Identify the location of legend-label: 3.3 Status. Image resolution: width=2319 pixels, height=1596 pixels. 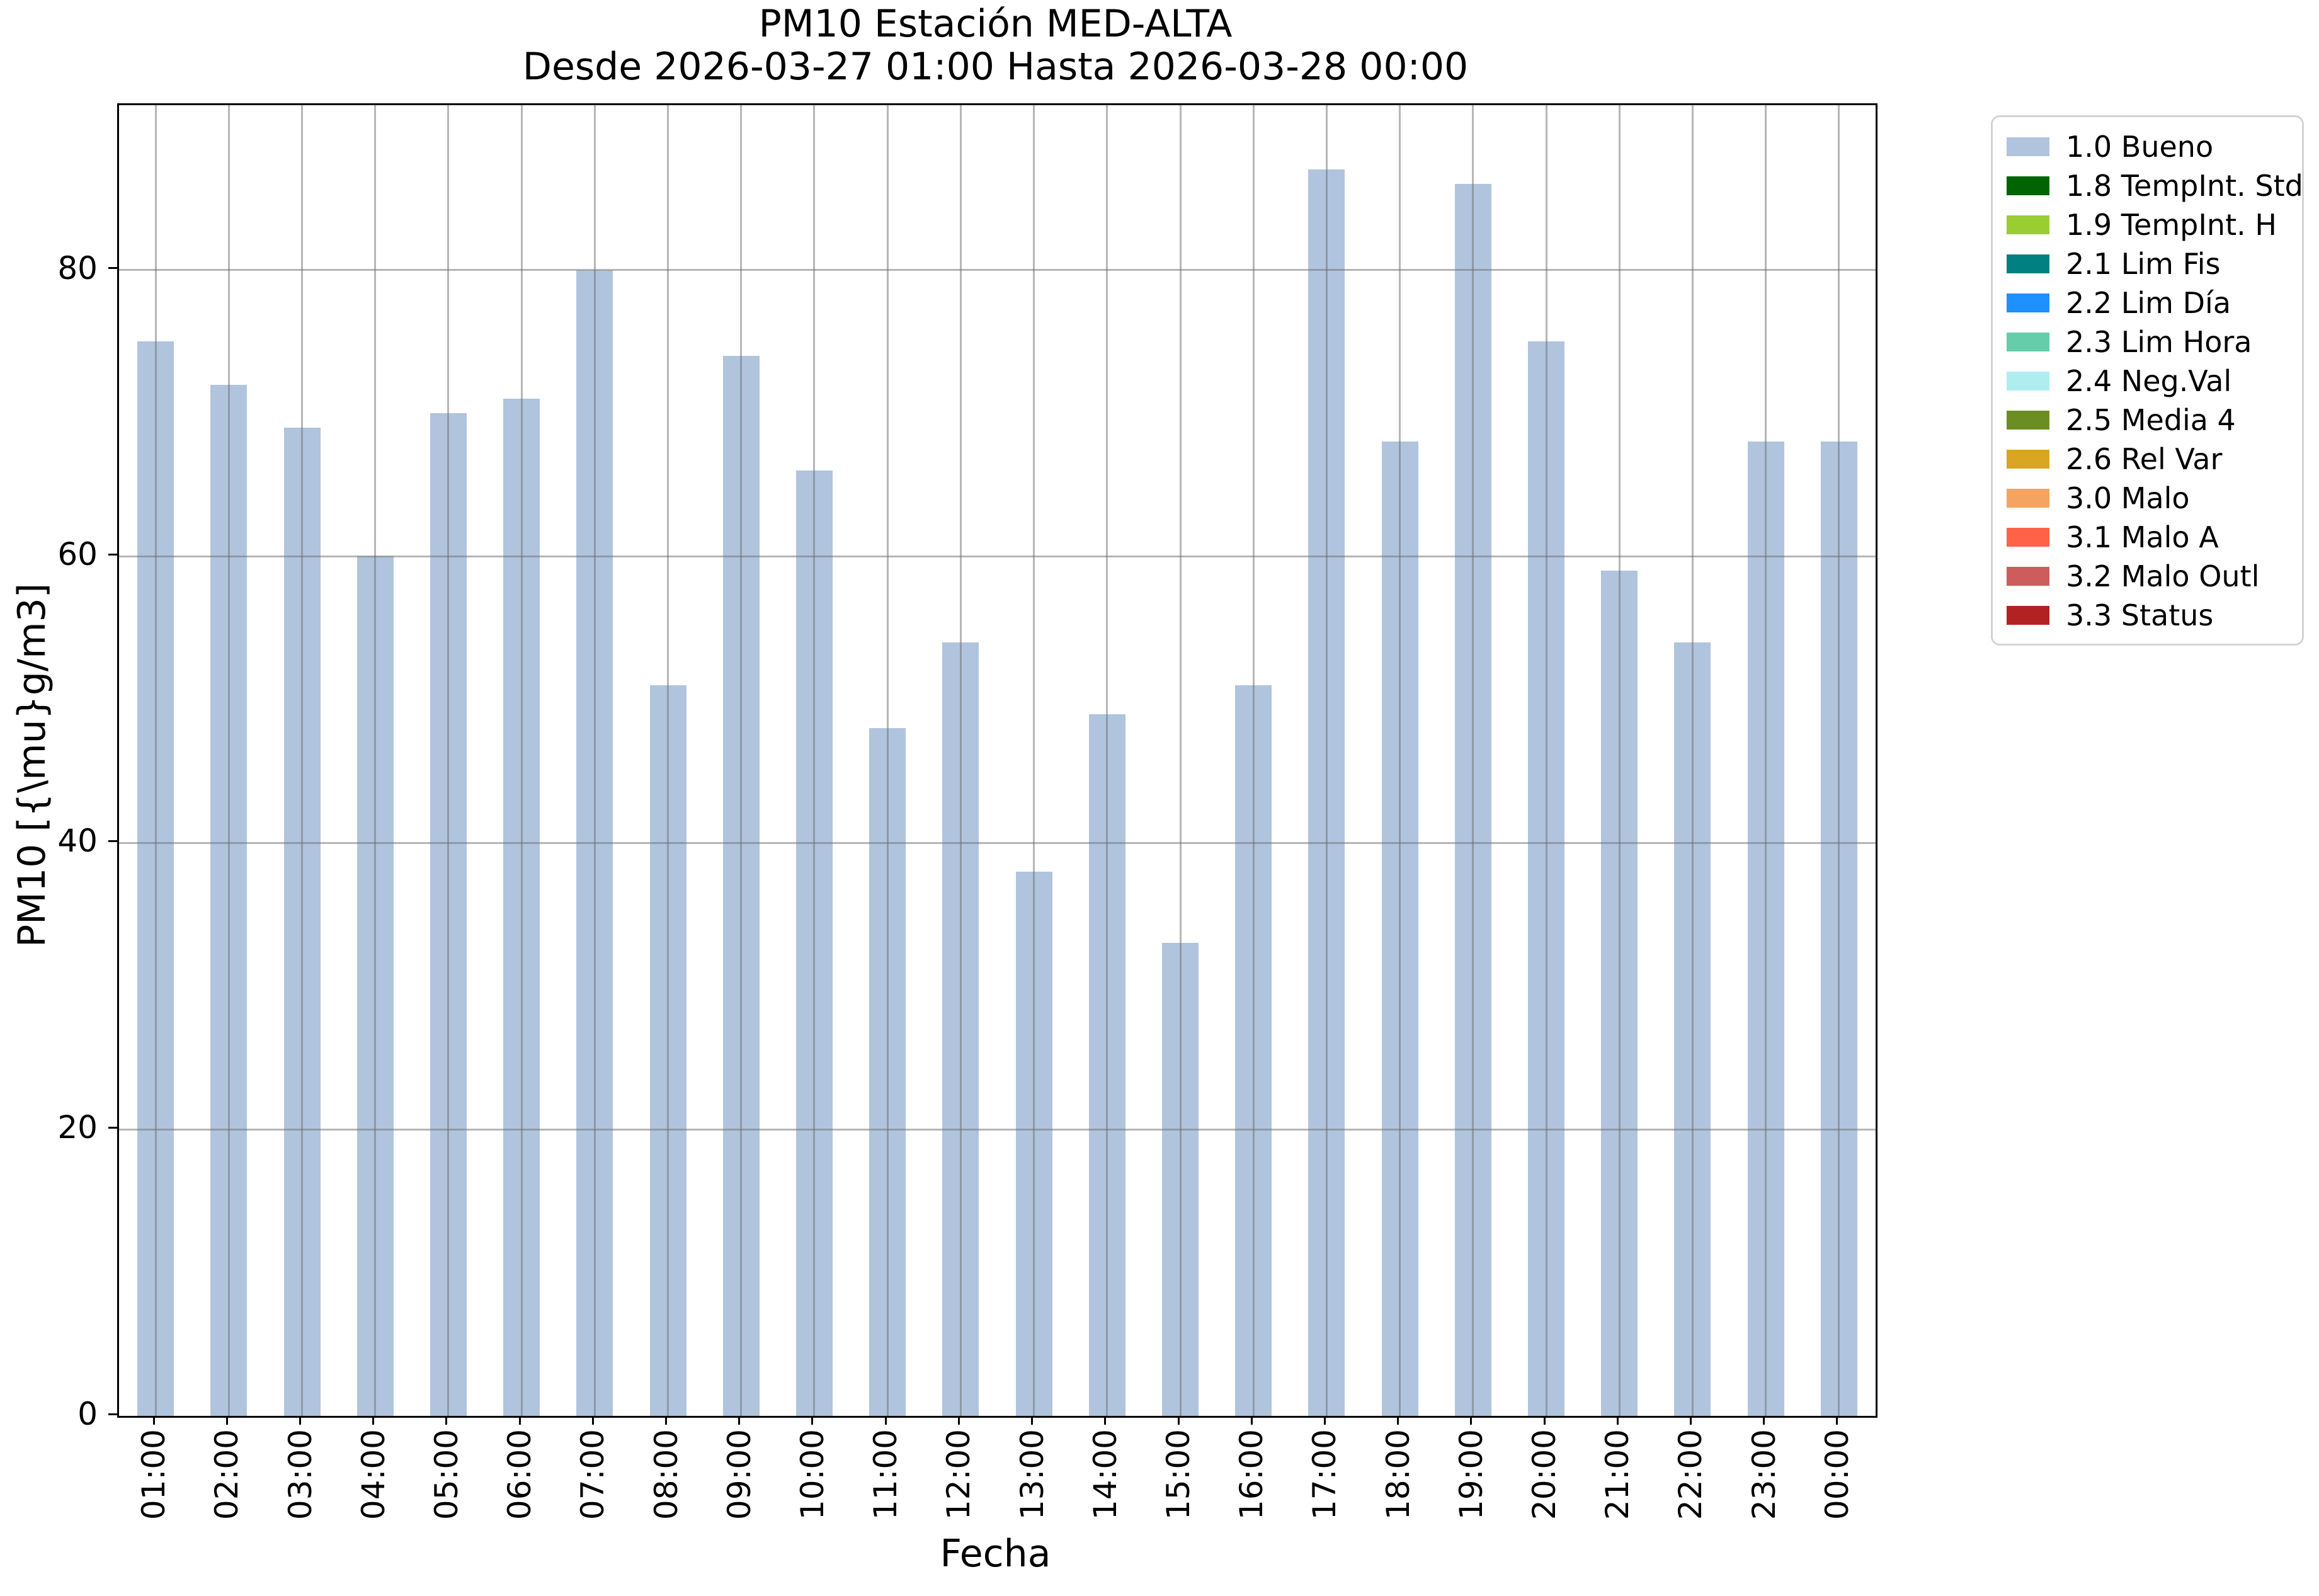
(2140, 615).